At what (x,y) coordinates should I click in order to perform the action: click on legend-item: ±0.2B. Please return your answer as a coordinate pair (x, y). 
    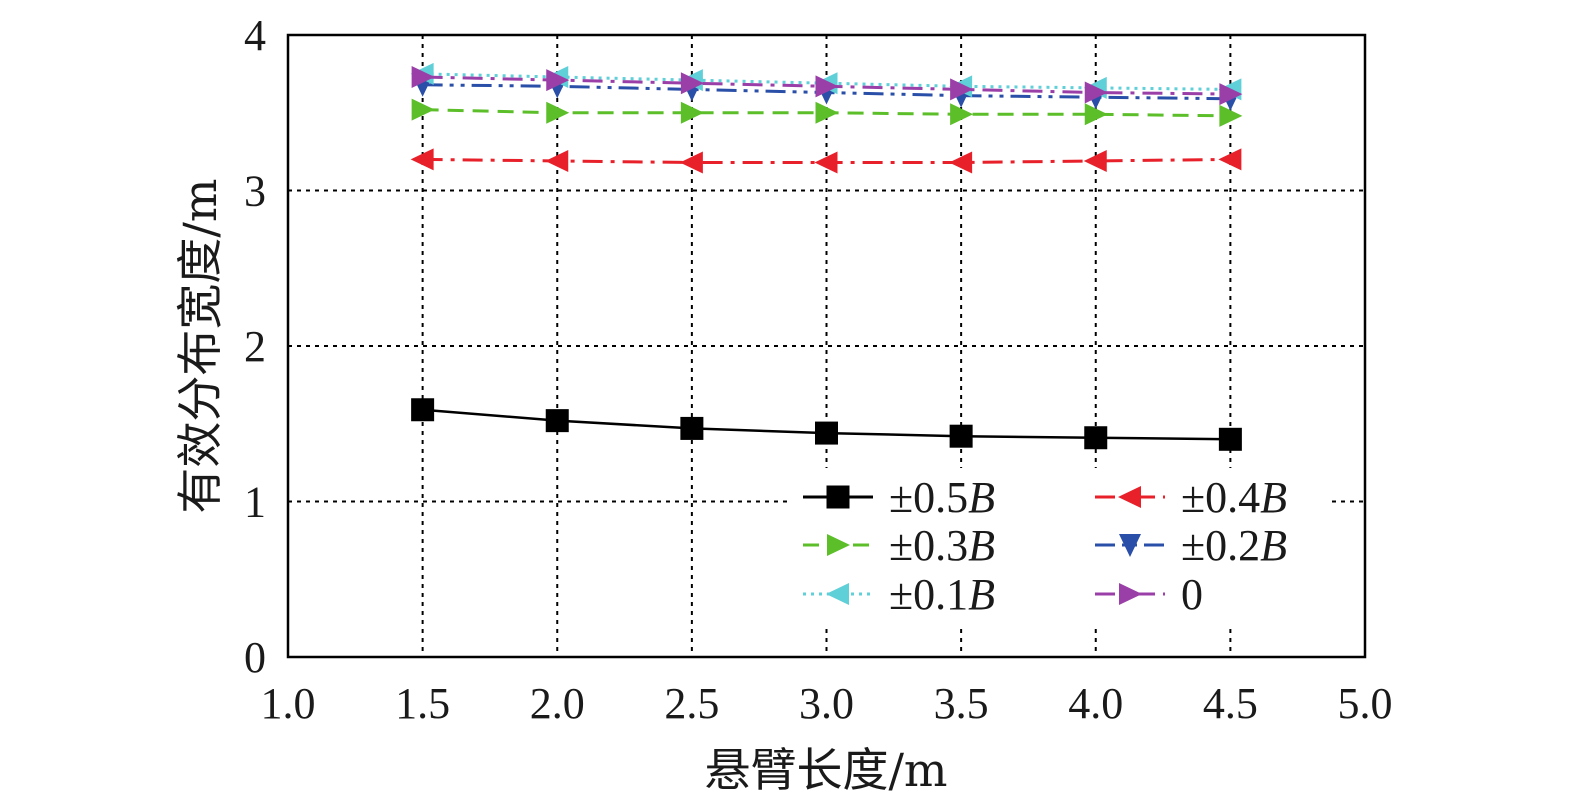
    Looking at the image, I should click on (1191, 545).